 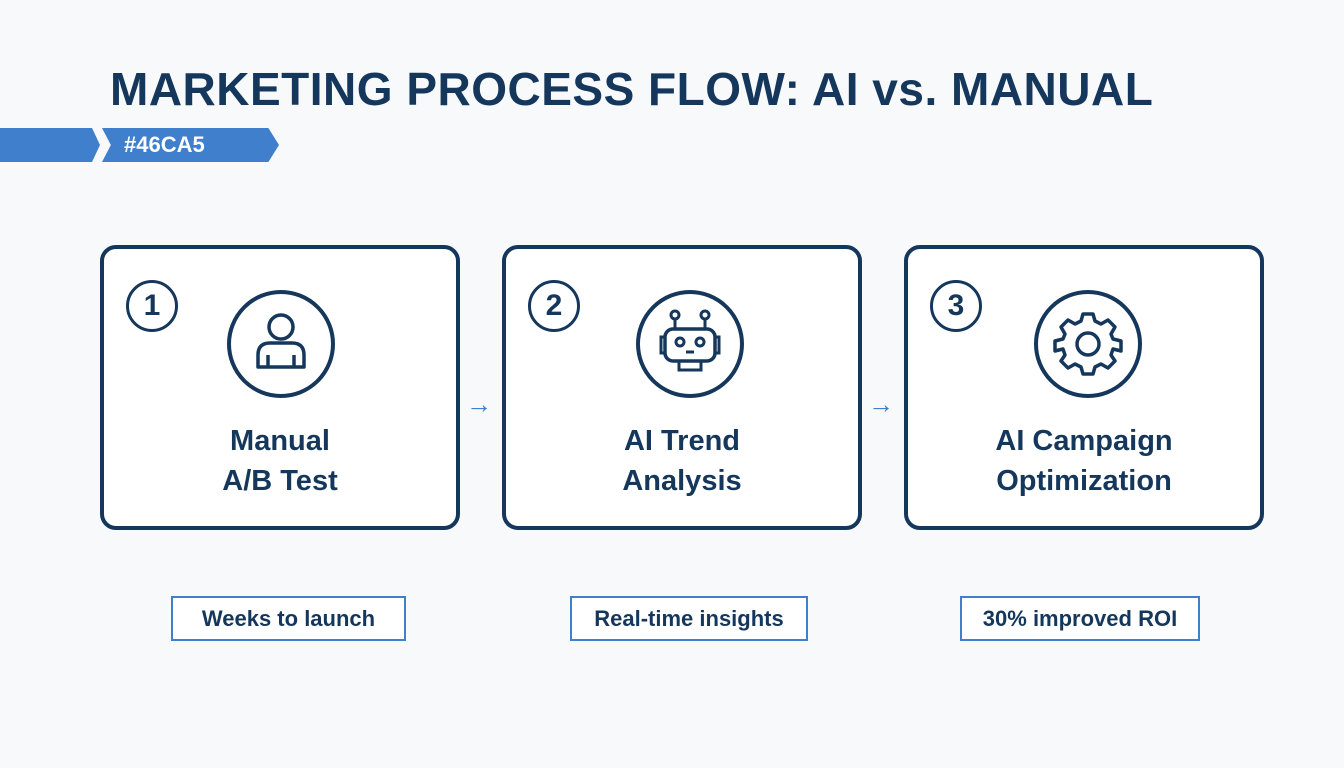 I want to click on step-label: AI Campaign Optimization, so click(x=1084, y=461).